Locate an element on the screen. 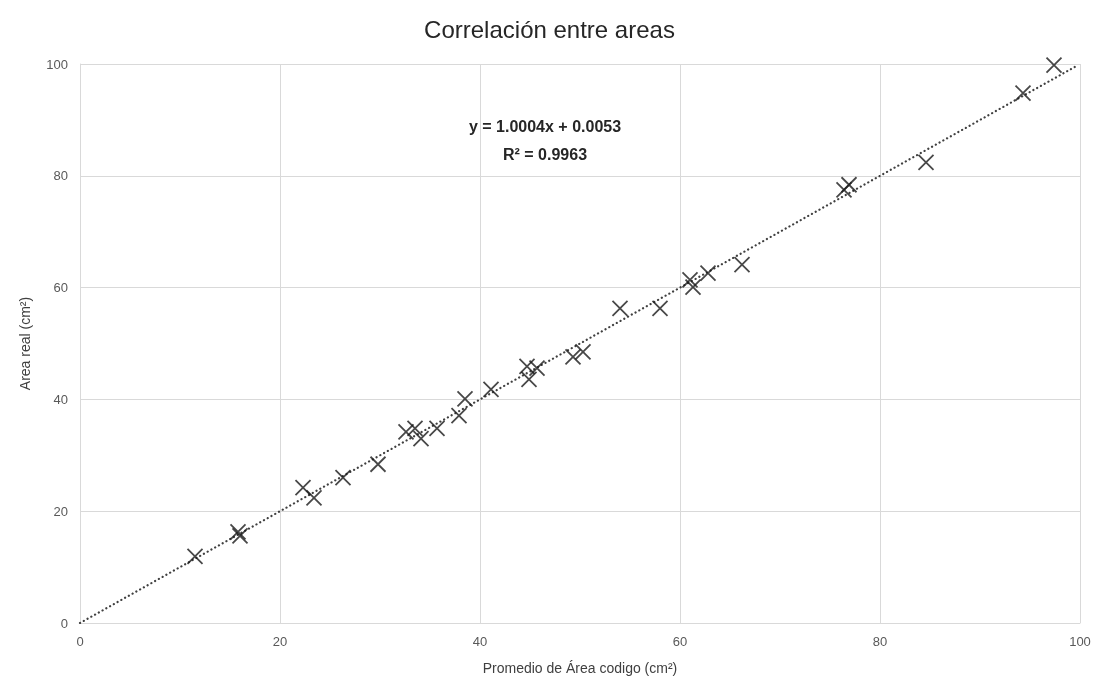 The image size is (1099, 690). annotation: R² = 0.9963 is located at coordinates (545, 154).